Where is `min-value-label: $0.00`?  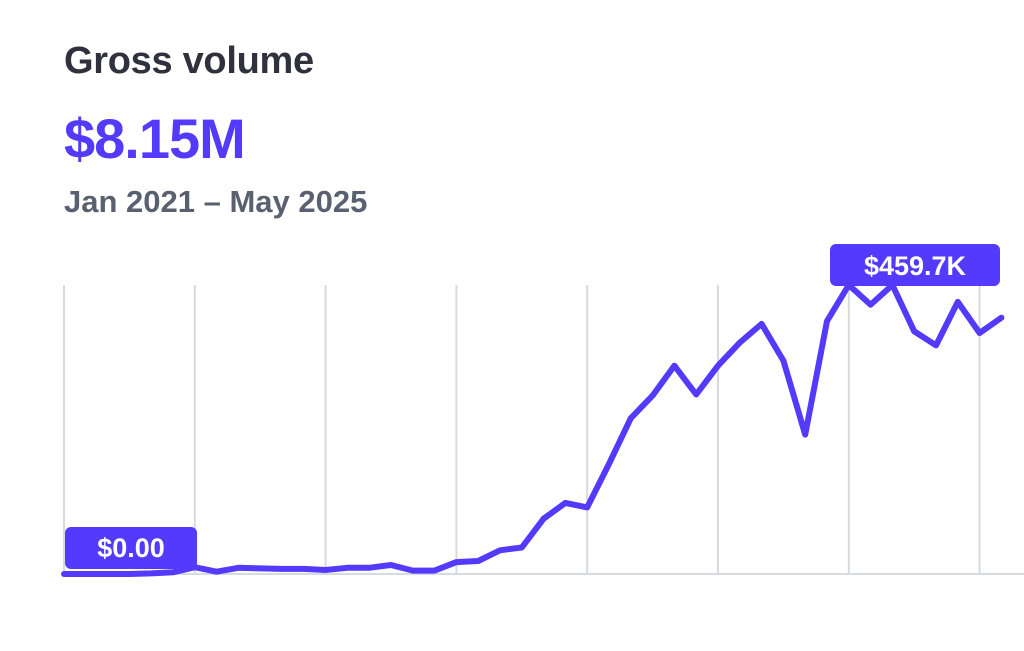
min-value-label: $0.00 is located at coordinates (131, 548).